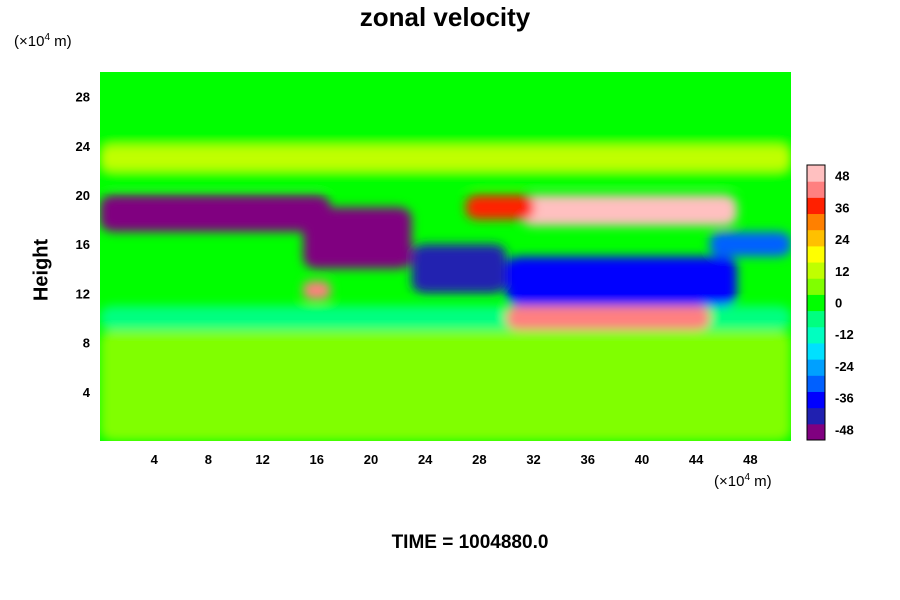 The height and width of the screenshot is (600, 900). Describe the element at coordinates (371, 459) in the screenshot. I see `x-tick-label: 20` at that location.